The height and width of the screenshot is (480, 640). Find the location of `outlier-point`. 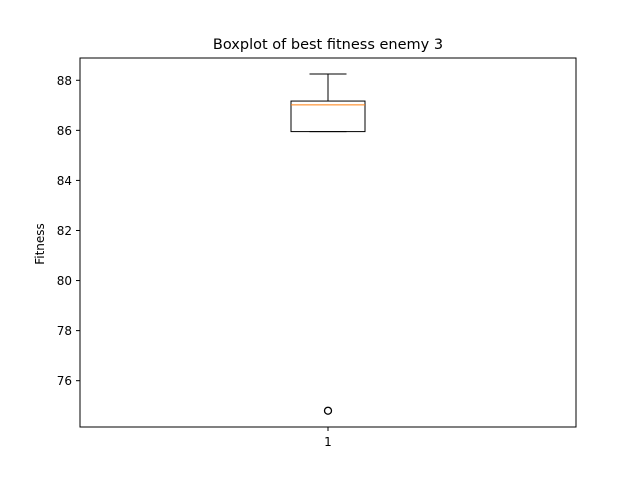

outlier-point is located at coordinates (328, 410).